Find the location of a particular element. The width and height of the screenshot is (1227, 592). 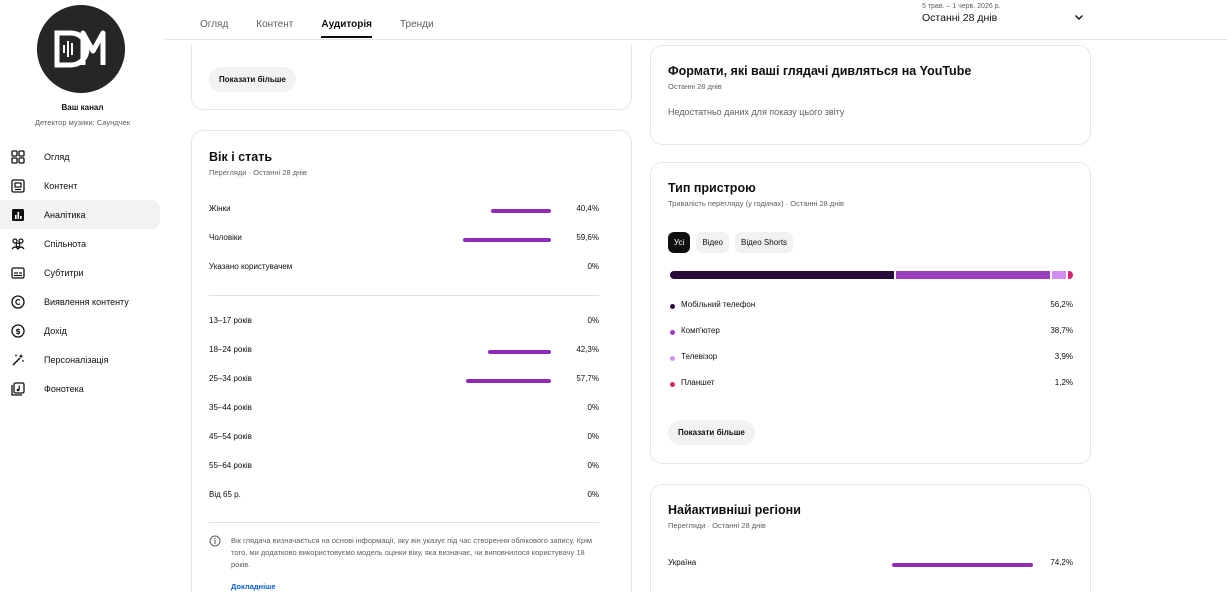

device-filter-chips: Усі Відео Відео Shorts is located at coordinates (733, 242).